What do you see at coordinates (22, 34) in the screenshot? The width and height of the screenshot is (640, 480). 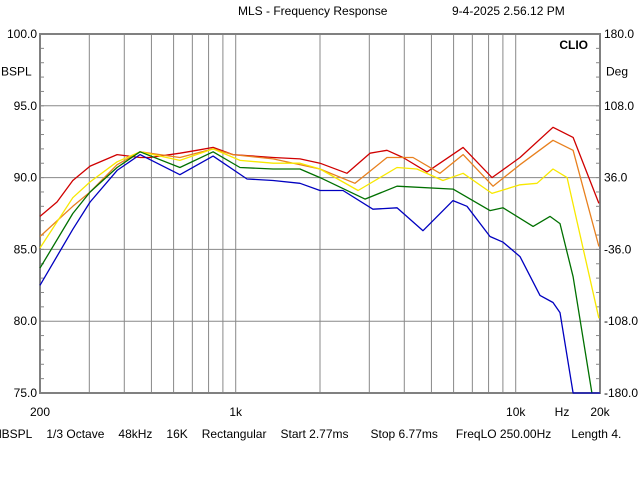 I see `y-tick-label: 100.0` at bounding box center [22, 34].